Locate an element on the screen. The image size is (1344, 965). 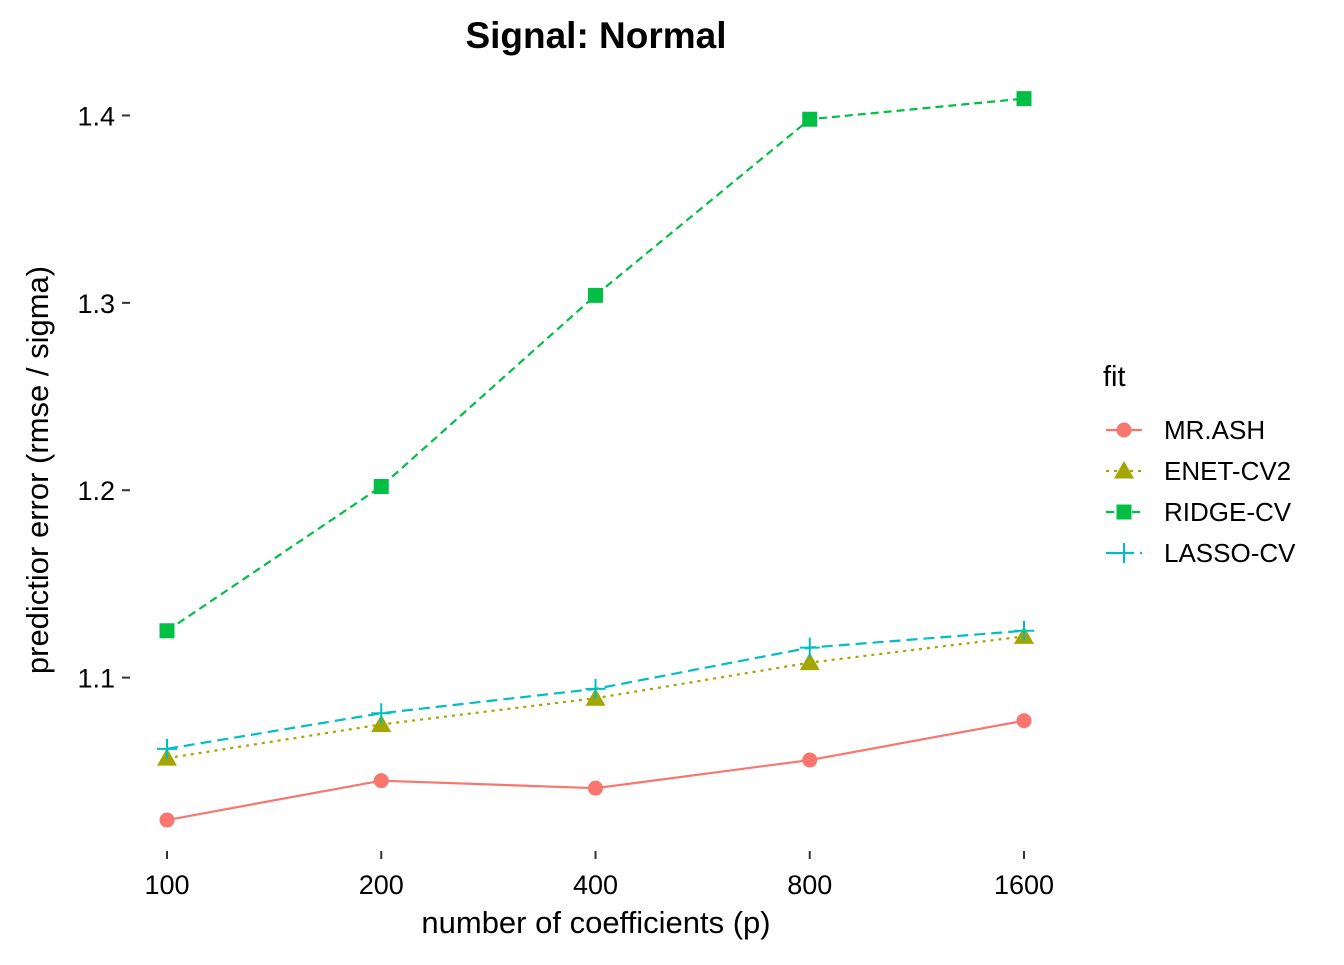
legend: fit MR.ASH ENET-CV2 RIDGE-CV LASSO-CV is located at coordinates (1199, 464).